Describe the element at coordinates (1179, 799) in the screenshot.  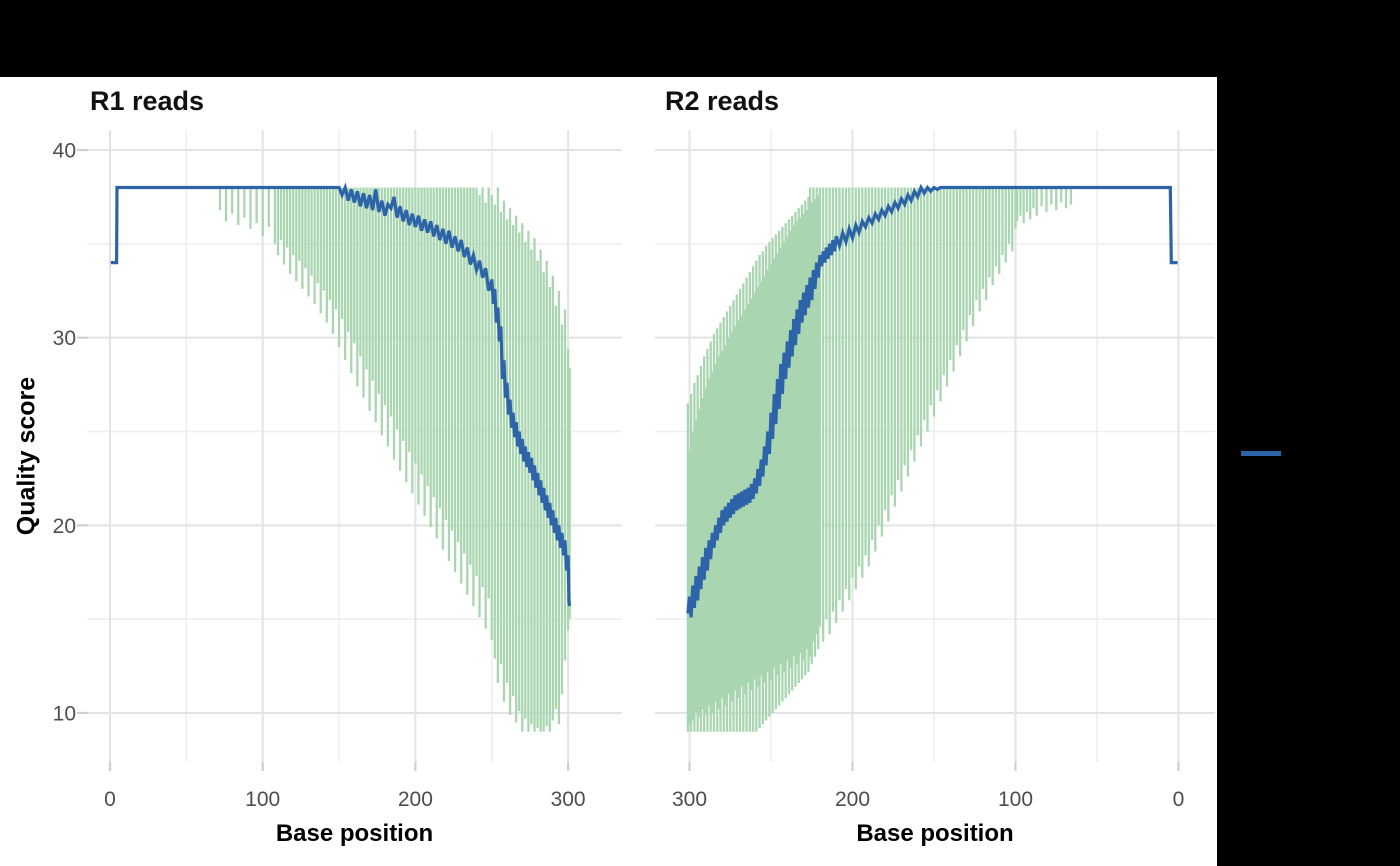
I see `x-tick-label: 0` at that location.